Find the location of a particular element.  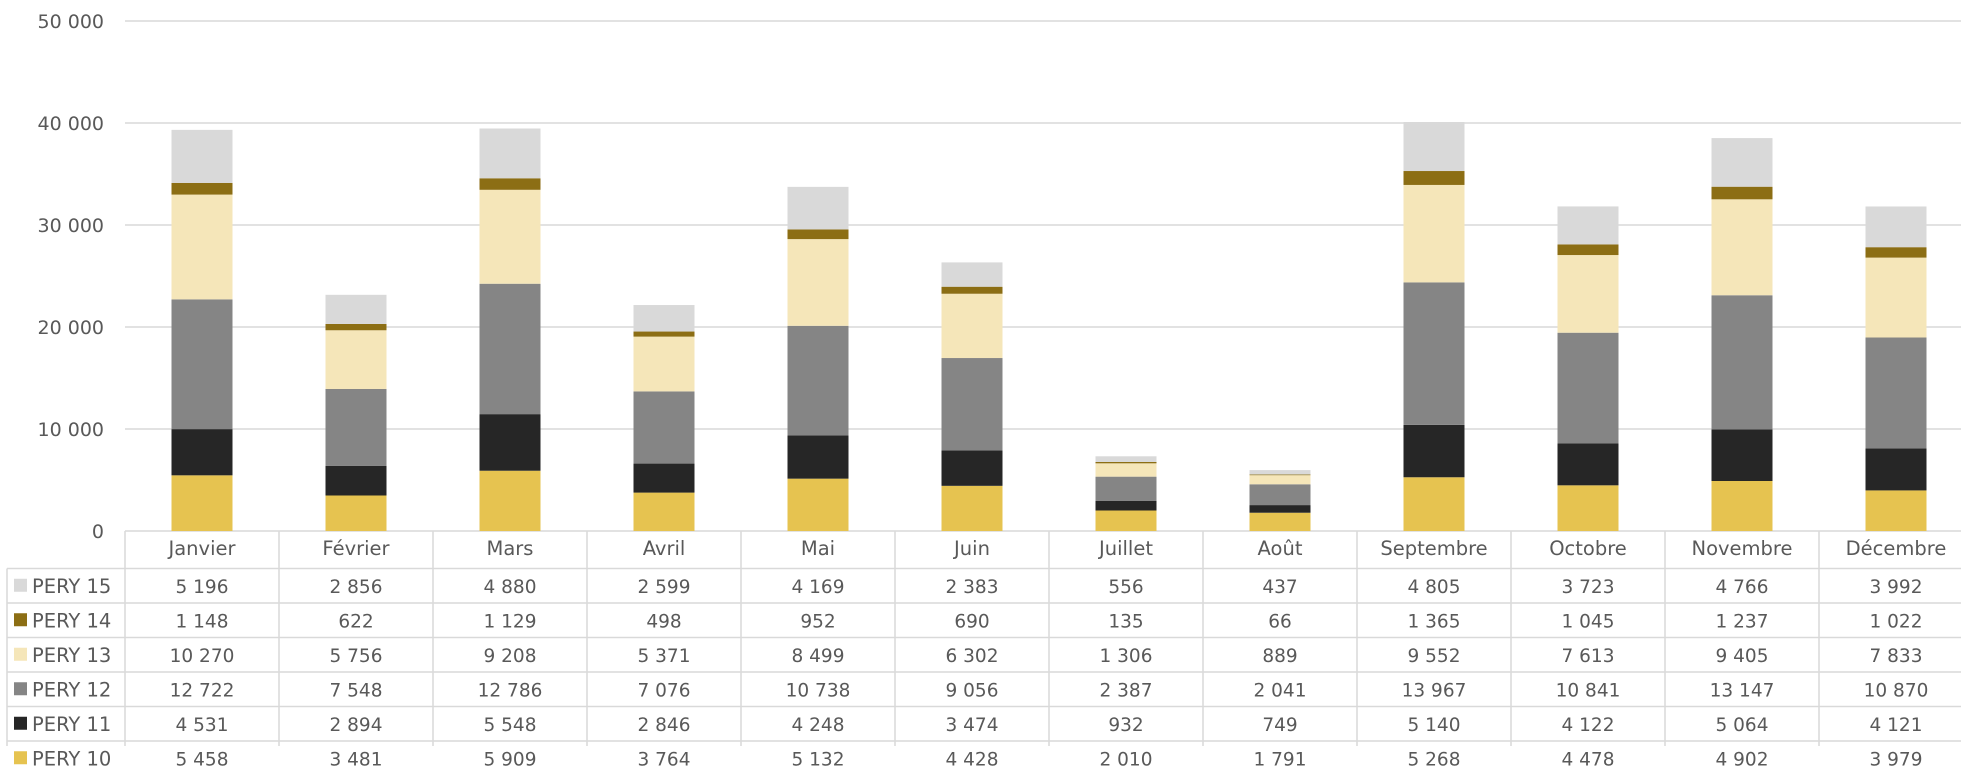

data-label: 1 237 is located at coordinates (1742, 621).